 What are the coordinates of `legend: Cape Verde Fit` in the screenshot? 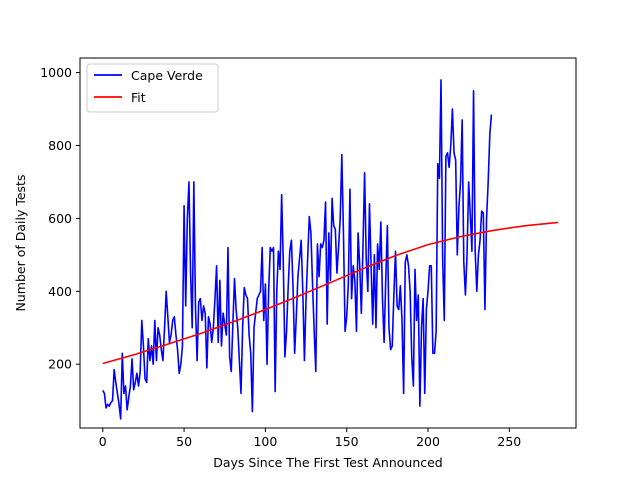 It's located at (152, 88).